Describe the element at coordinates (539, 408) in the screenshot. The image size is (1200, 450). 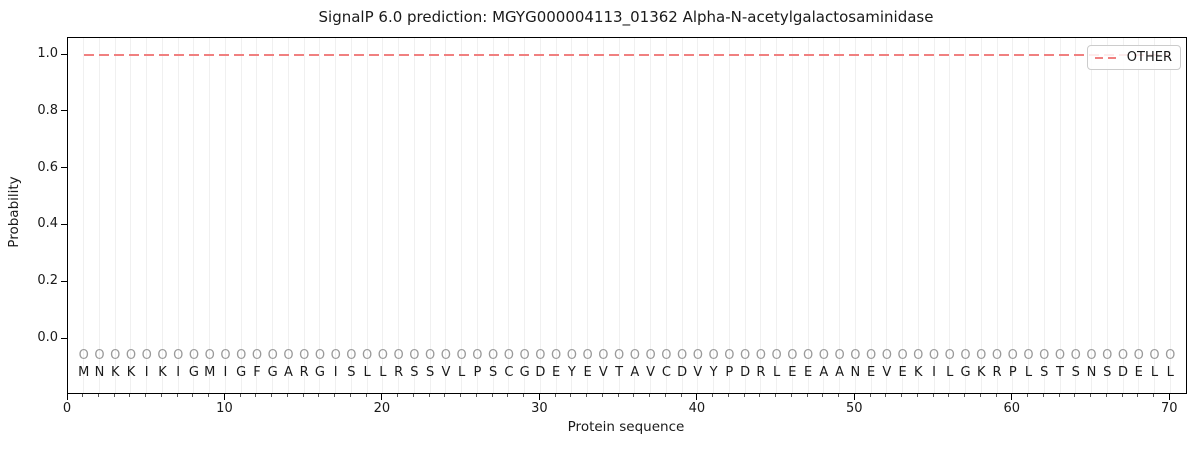
I see `x-axis-tick-label: 30` at that location.